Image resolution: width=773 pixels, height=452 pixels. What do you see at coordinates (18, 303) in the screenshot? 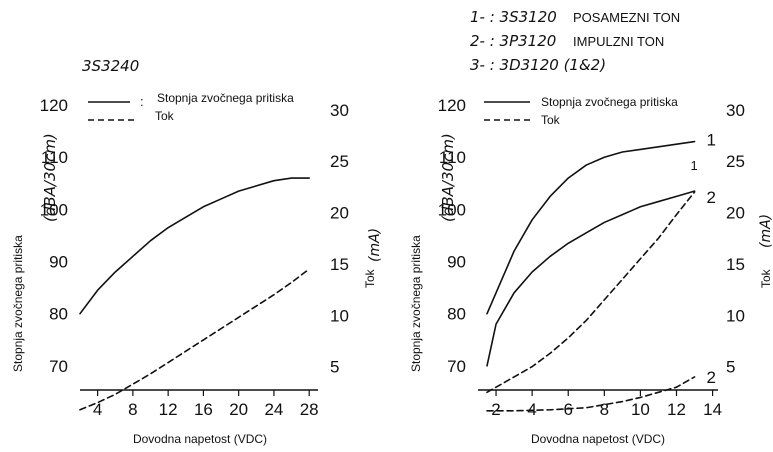
I see `left-y-label: Stopnja zvočnega pritiska` at bounding box center [18, 303].